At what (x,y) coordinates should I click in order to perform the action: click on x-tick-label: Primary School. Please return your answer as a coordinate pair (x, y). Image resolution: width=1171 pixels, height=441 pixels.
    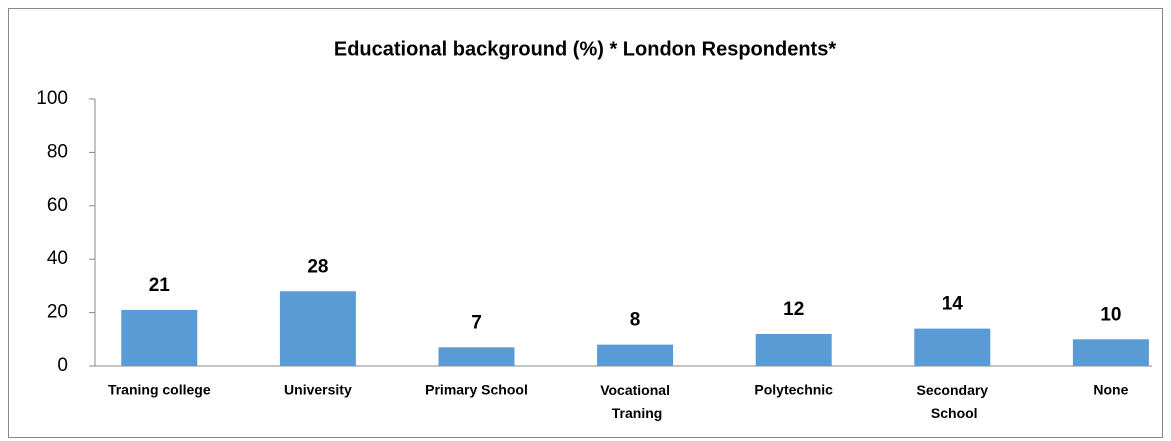
    Looking at the image, I should click on (476, 390).